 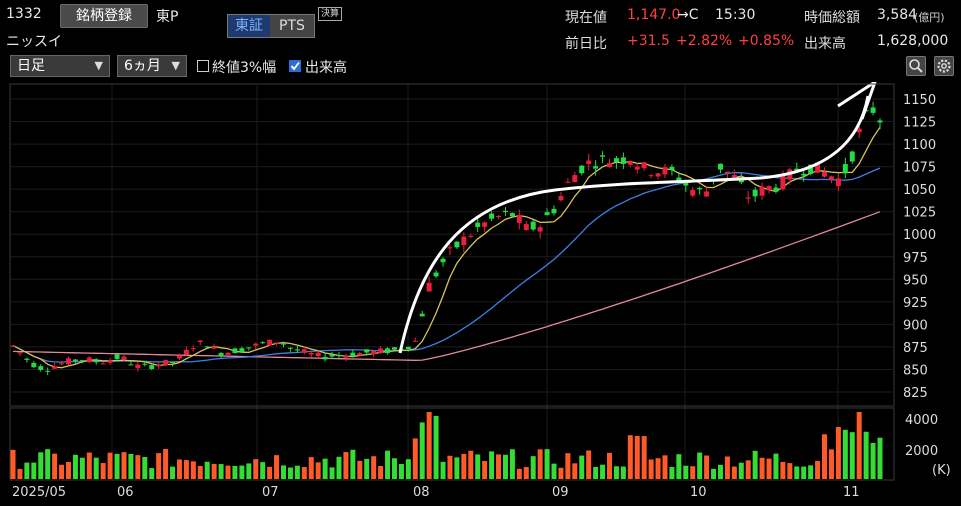 What do you see at coordinates (586, 18) in the screenshot?
I see `price-label: 現在値` at bounding box center [586, 18].